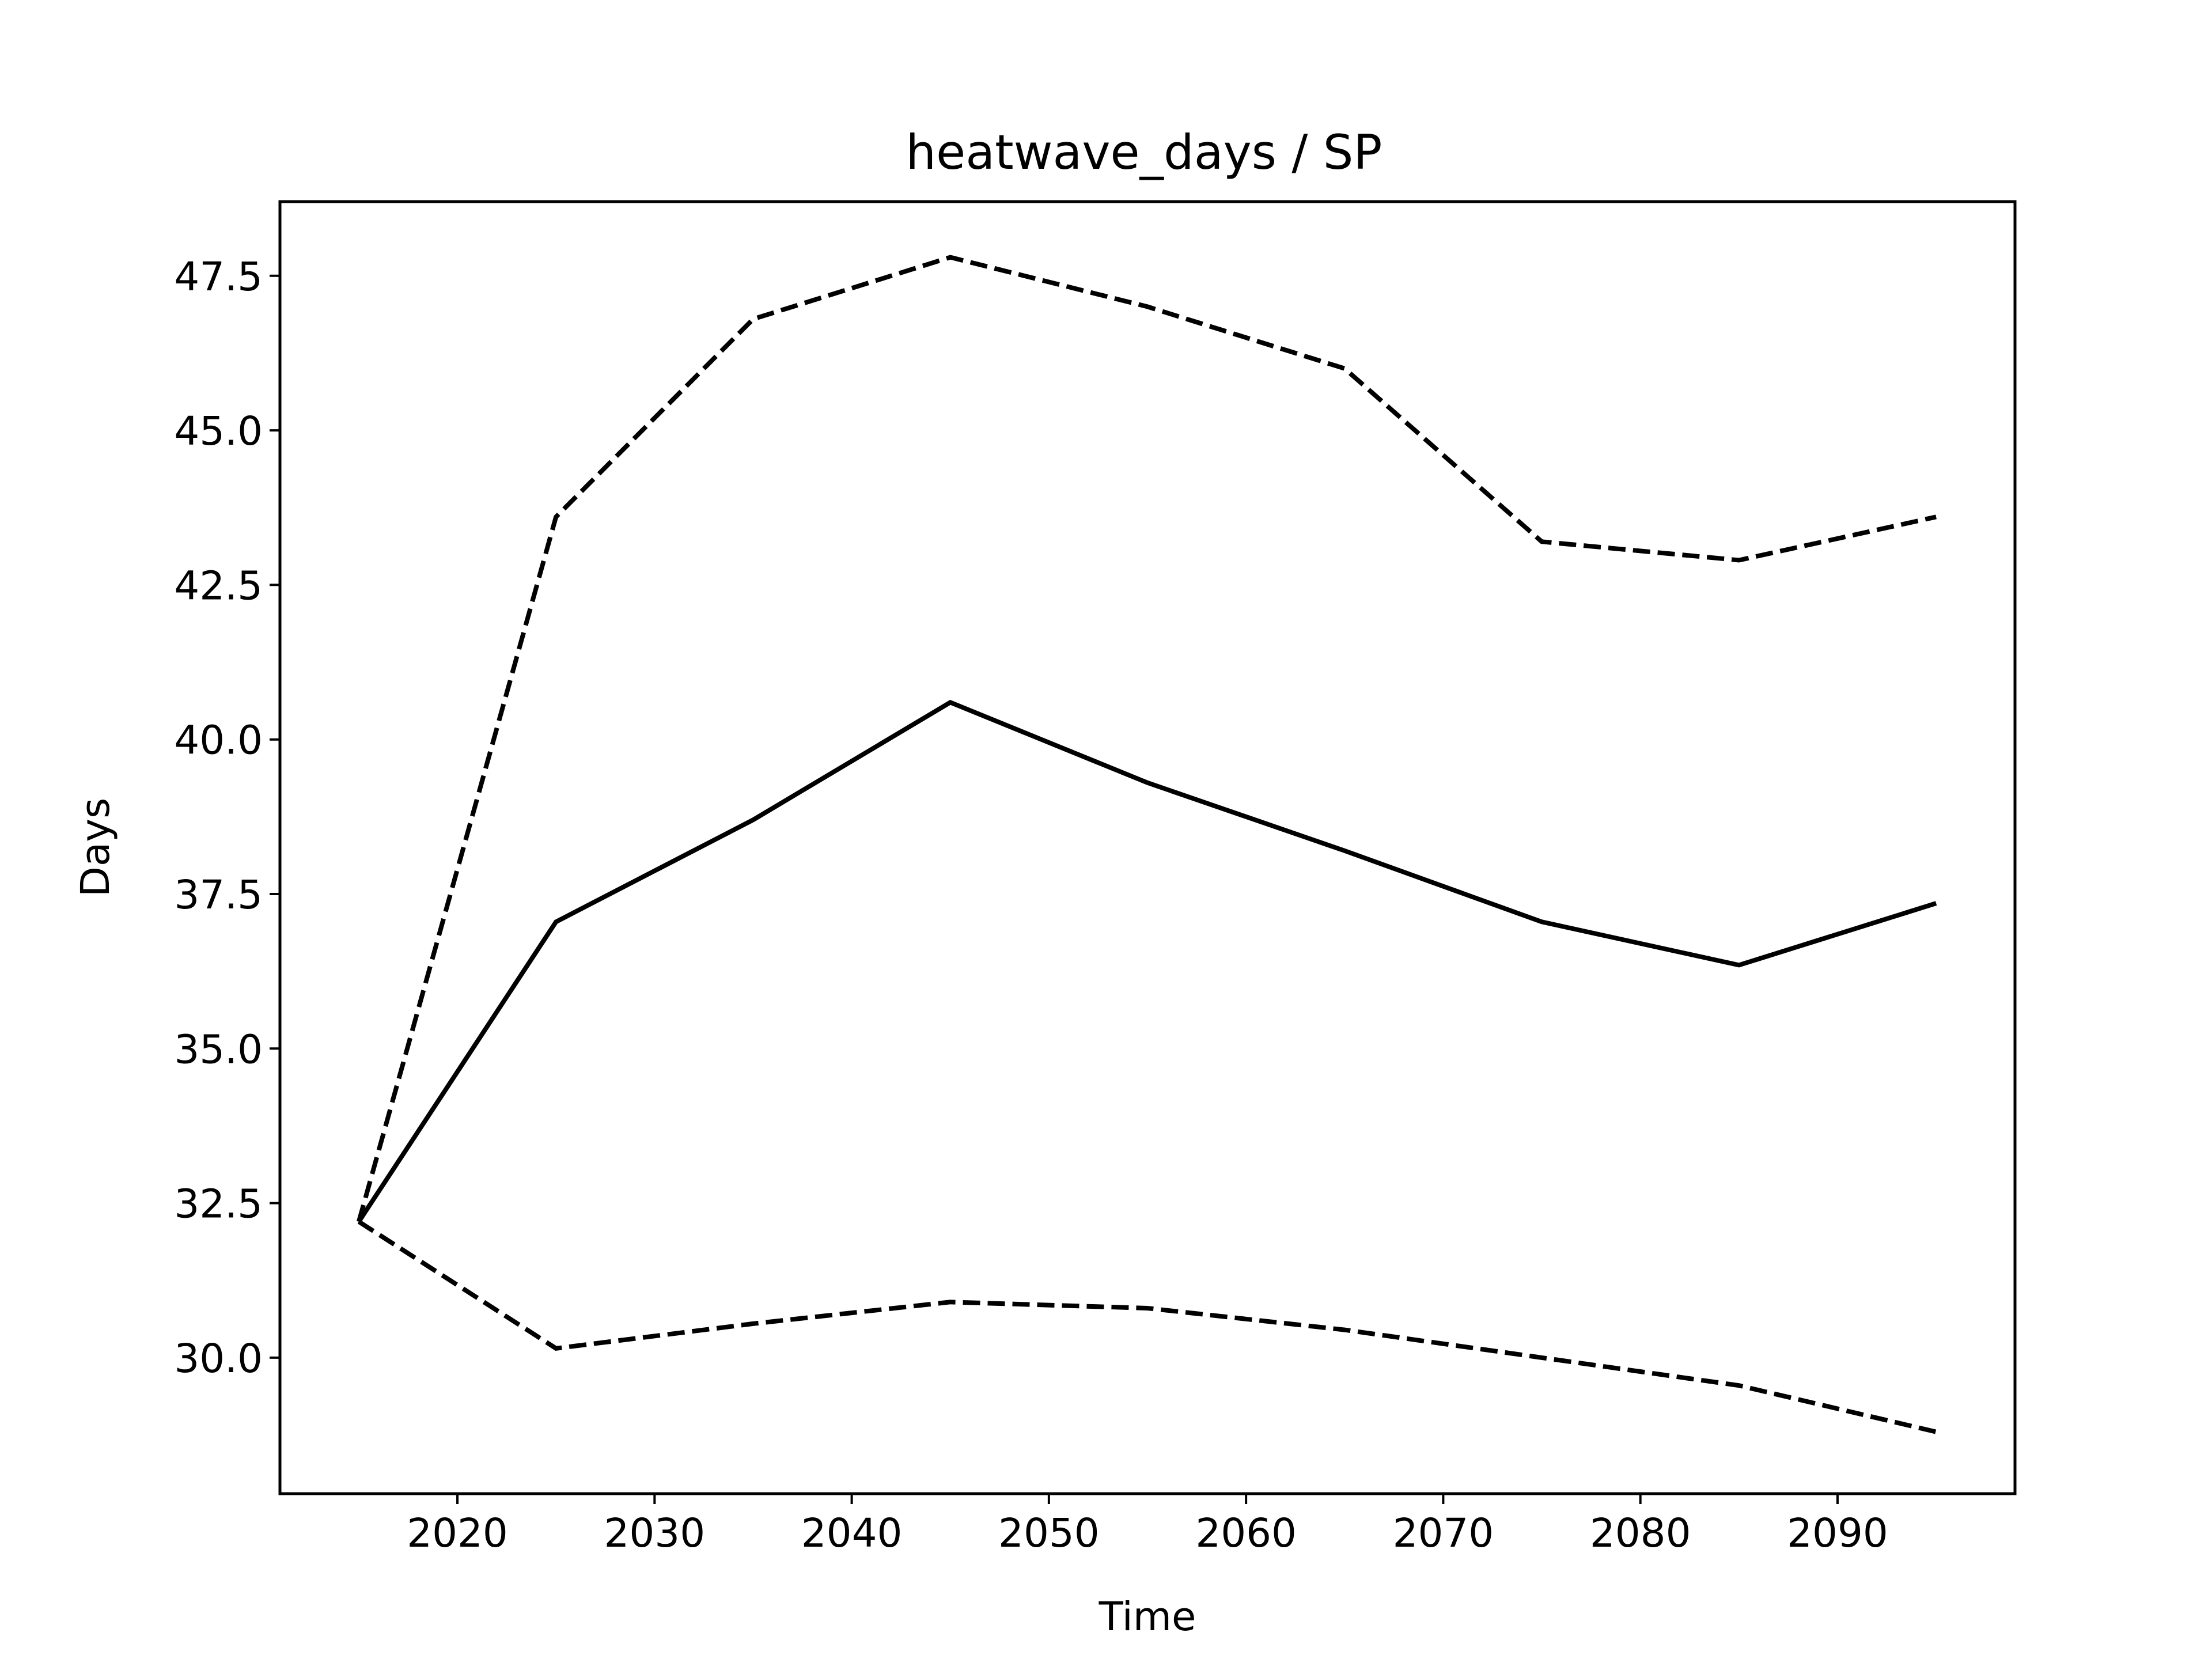  I want to click on x-tick-label: 2090, so click(1837, 1533).